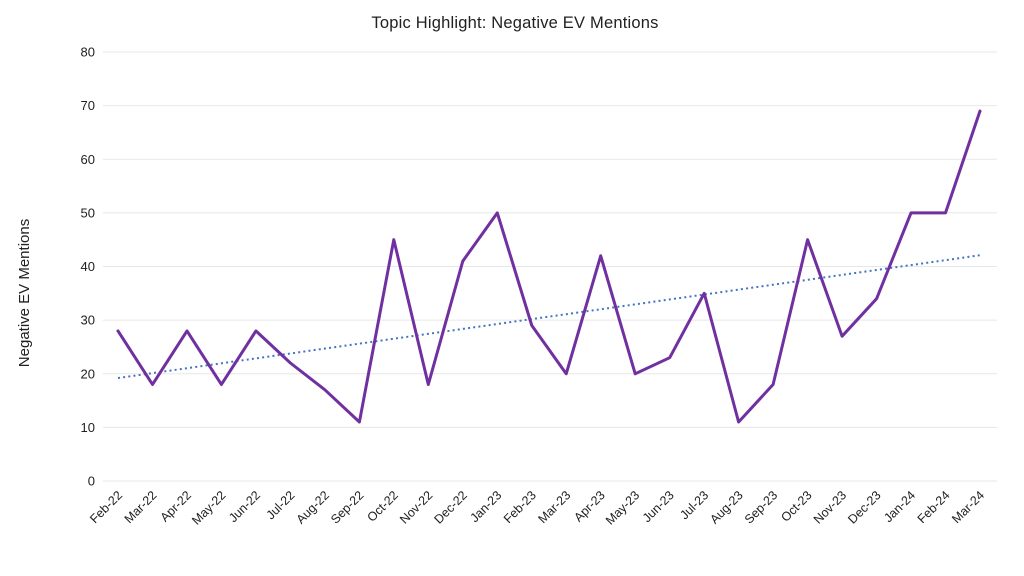  Describe the element at coordinates (88, 105) in the screenshot. I see `y-tick-label: 70` at that location.